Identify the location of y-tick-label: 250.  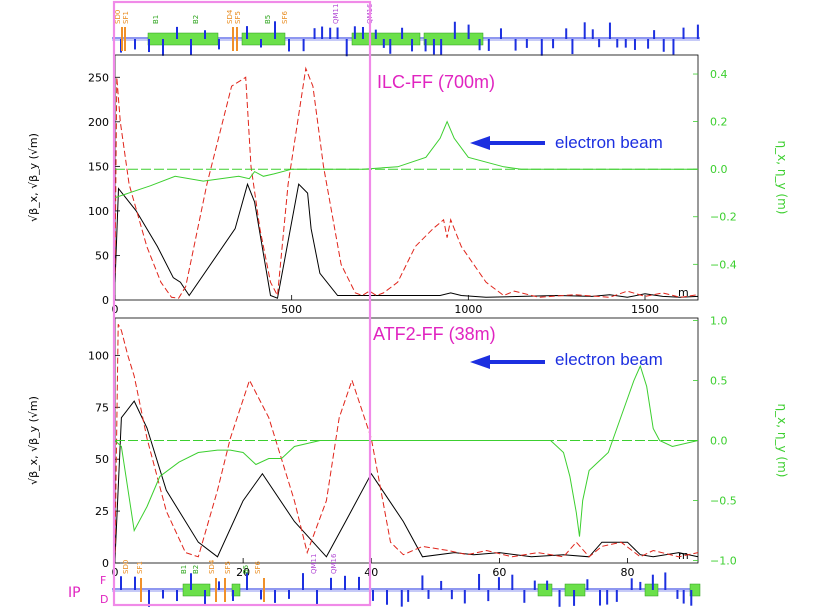
(98, 77).